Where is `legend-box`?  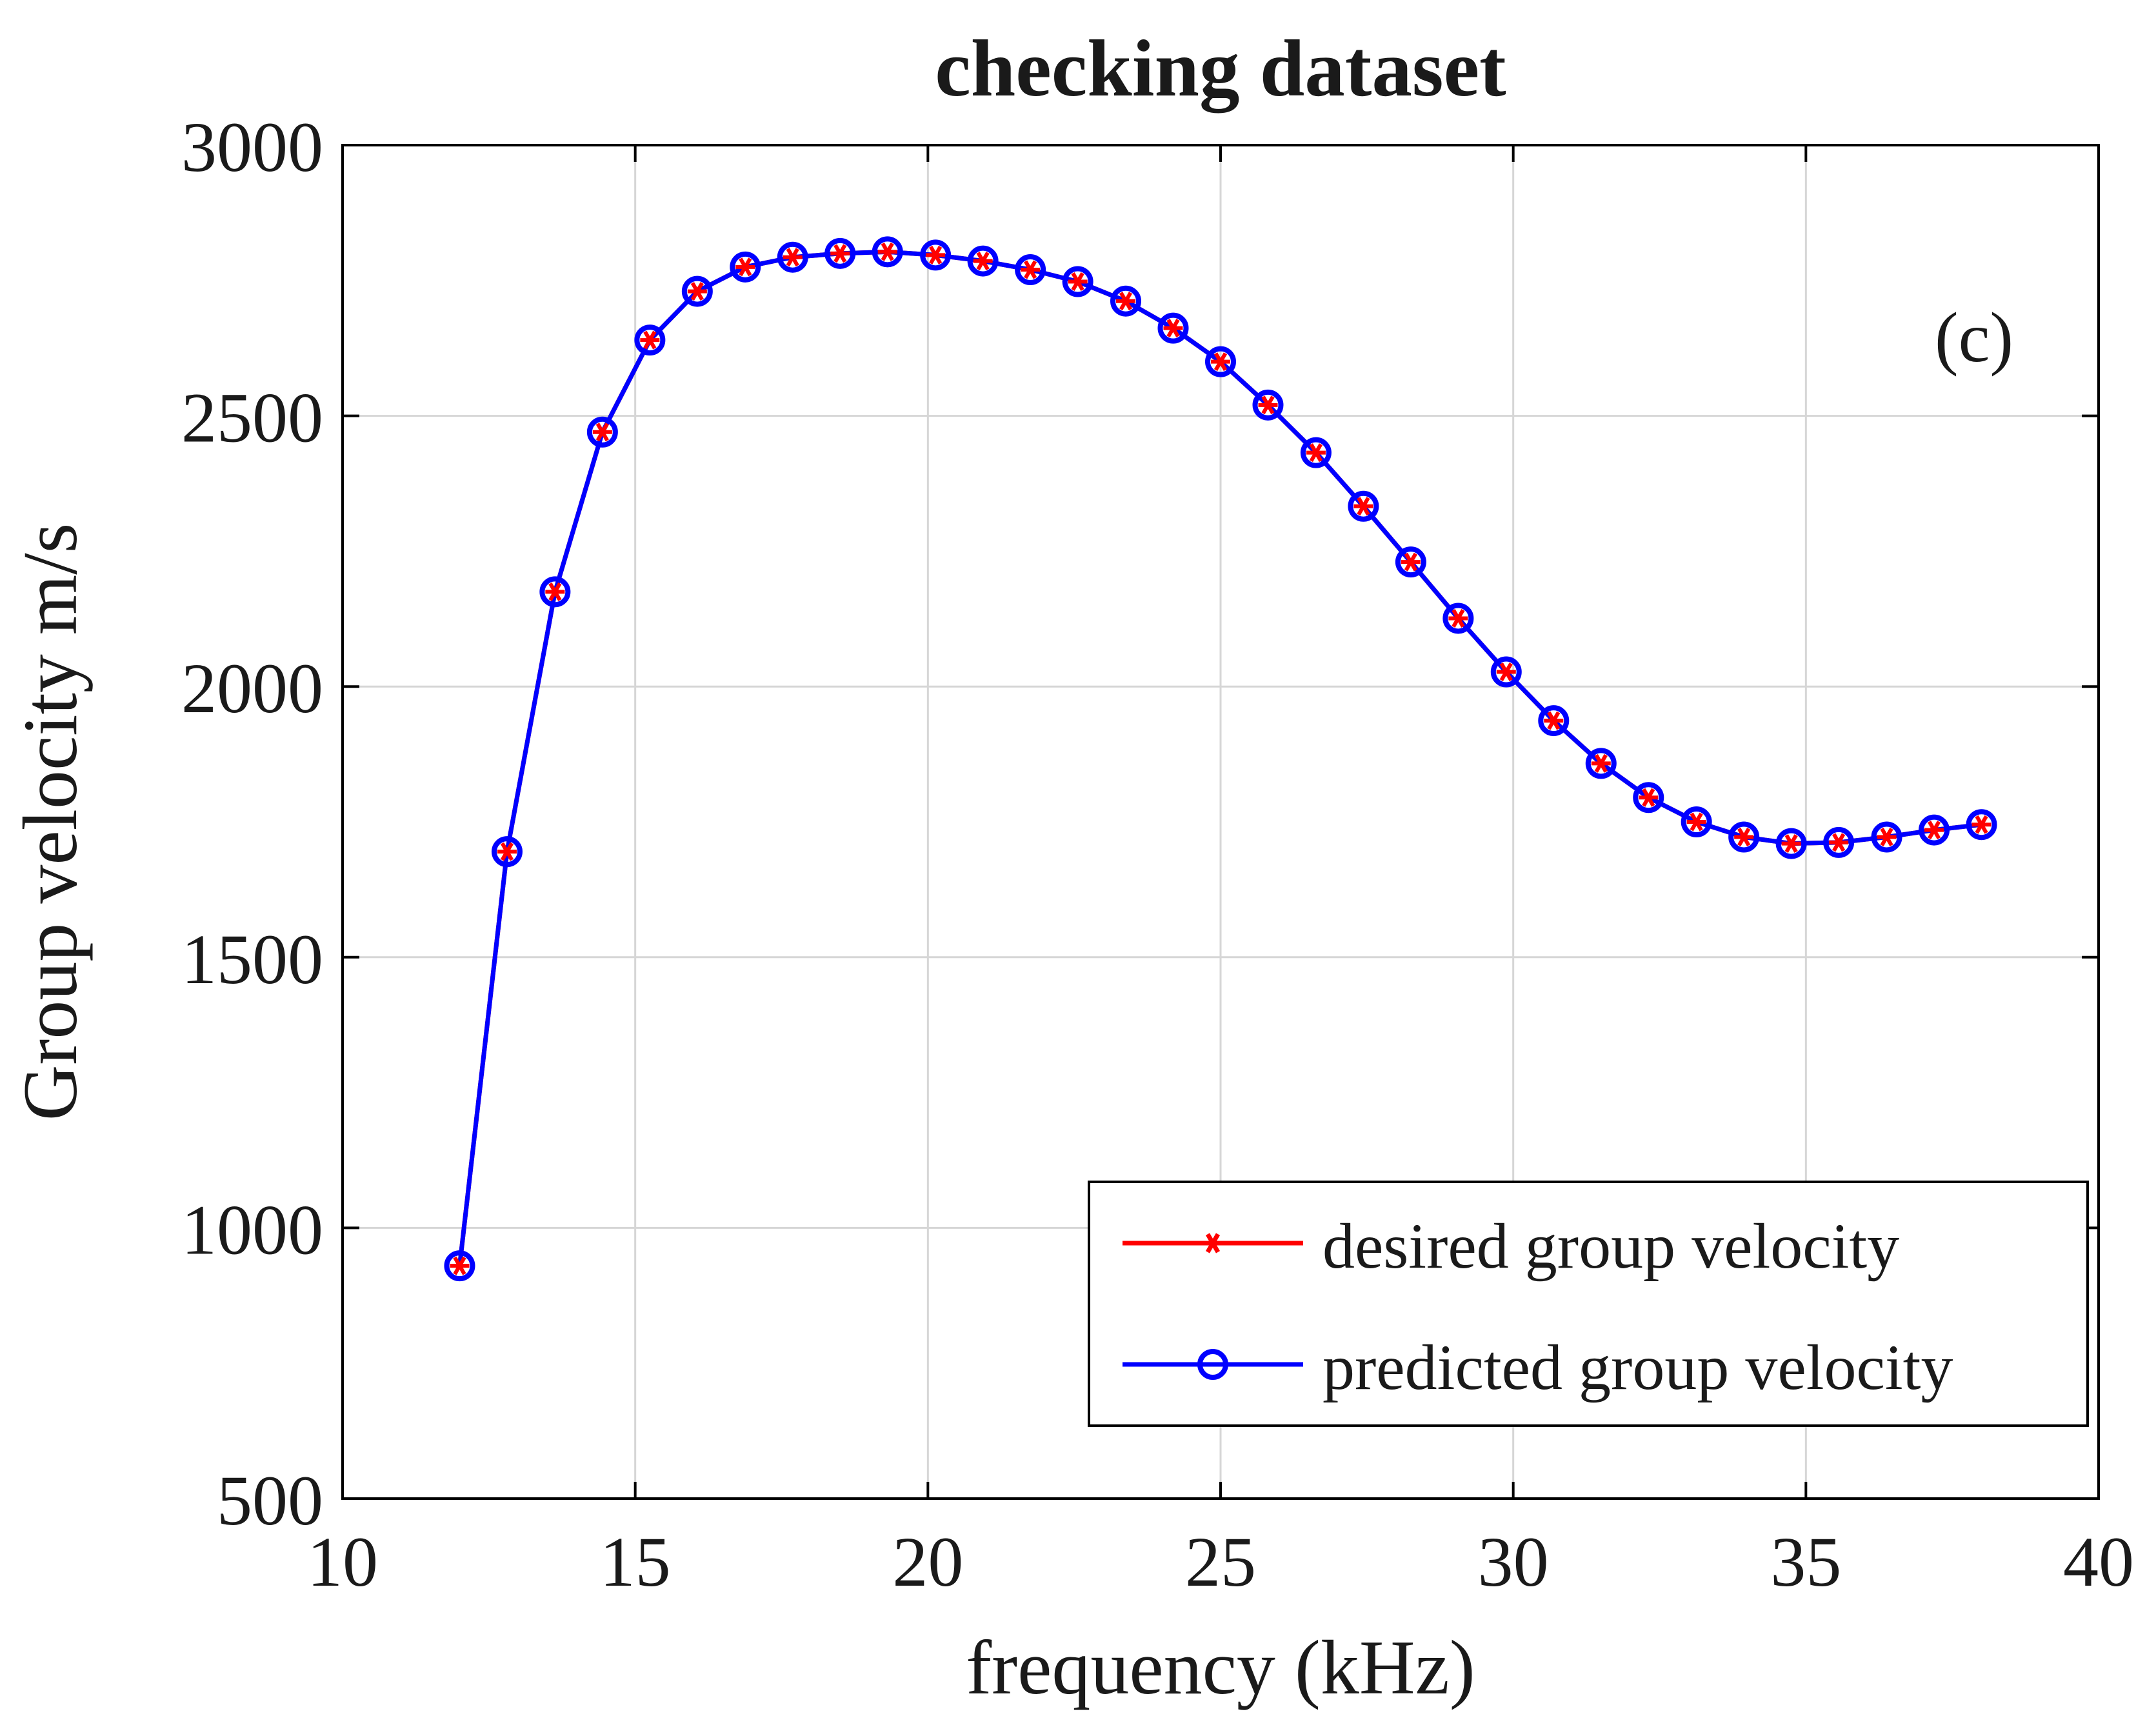 legend-box is located at coordinates (1588, 1304).